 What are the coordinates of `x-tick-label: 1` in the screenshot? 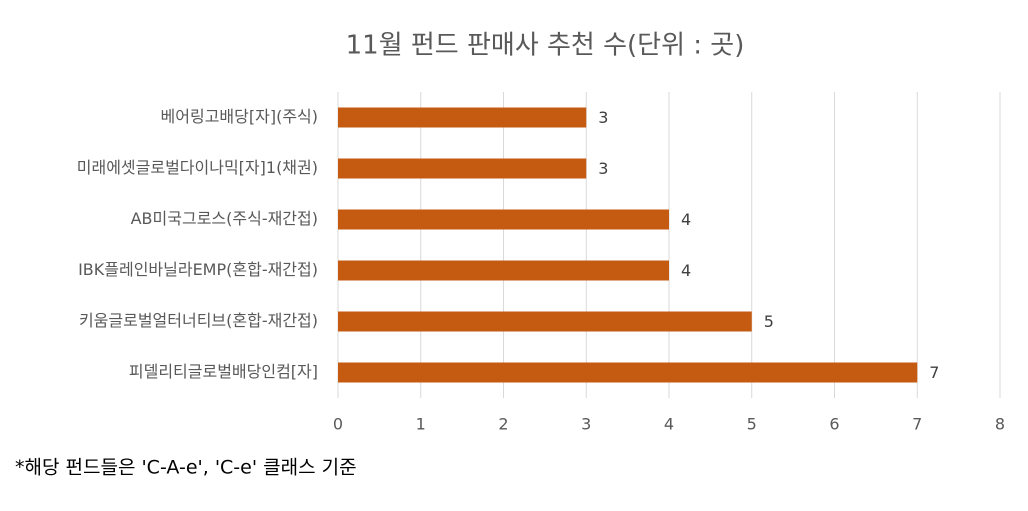 It's located at (421, 424).